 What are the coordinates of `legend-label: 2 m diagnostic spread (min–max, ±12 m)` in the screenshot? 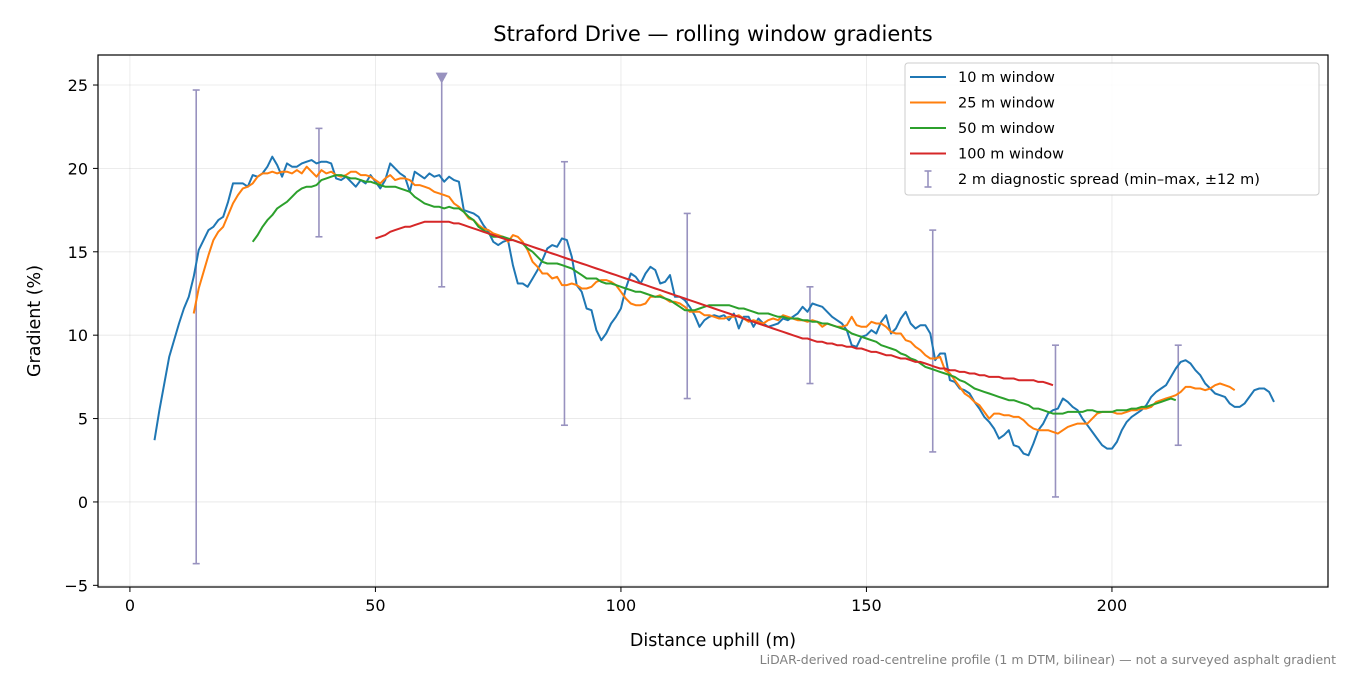 It's located at (1109, 180).